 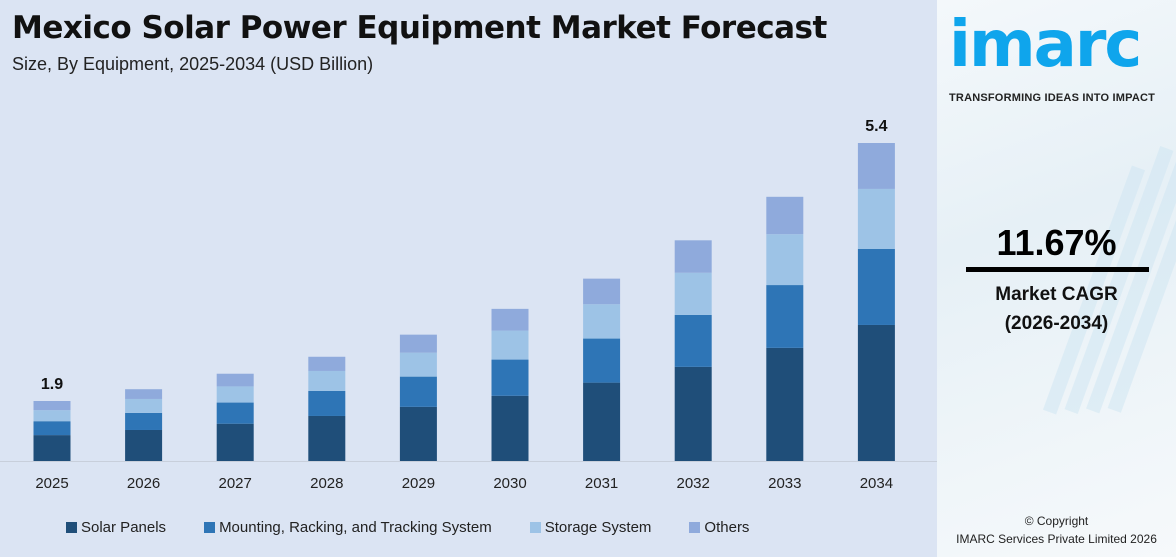 What do you see at coordinates (785, 316) in the screenshot?
I see `bar-segment-mounting-racking-and-tracking-system-2033` at bounding box center [785, 316].